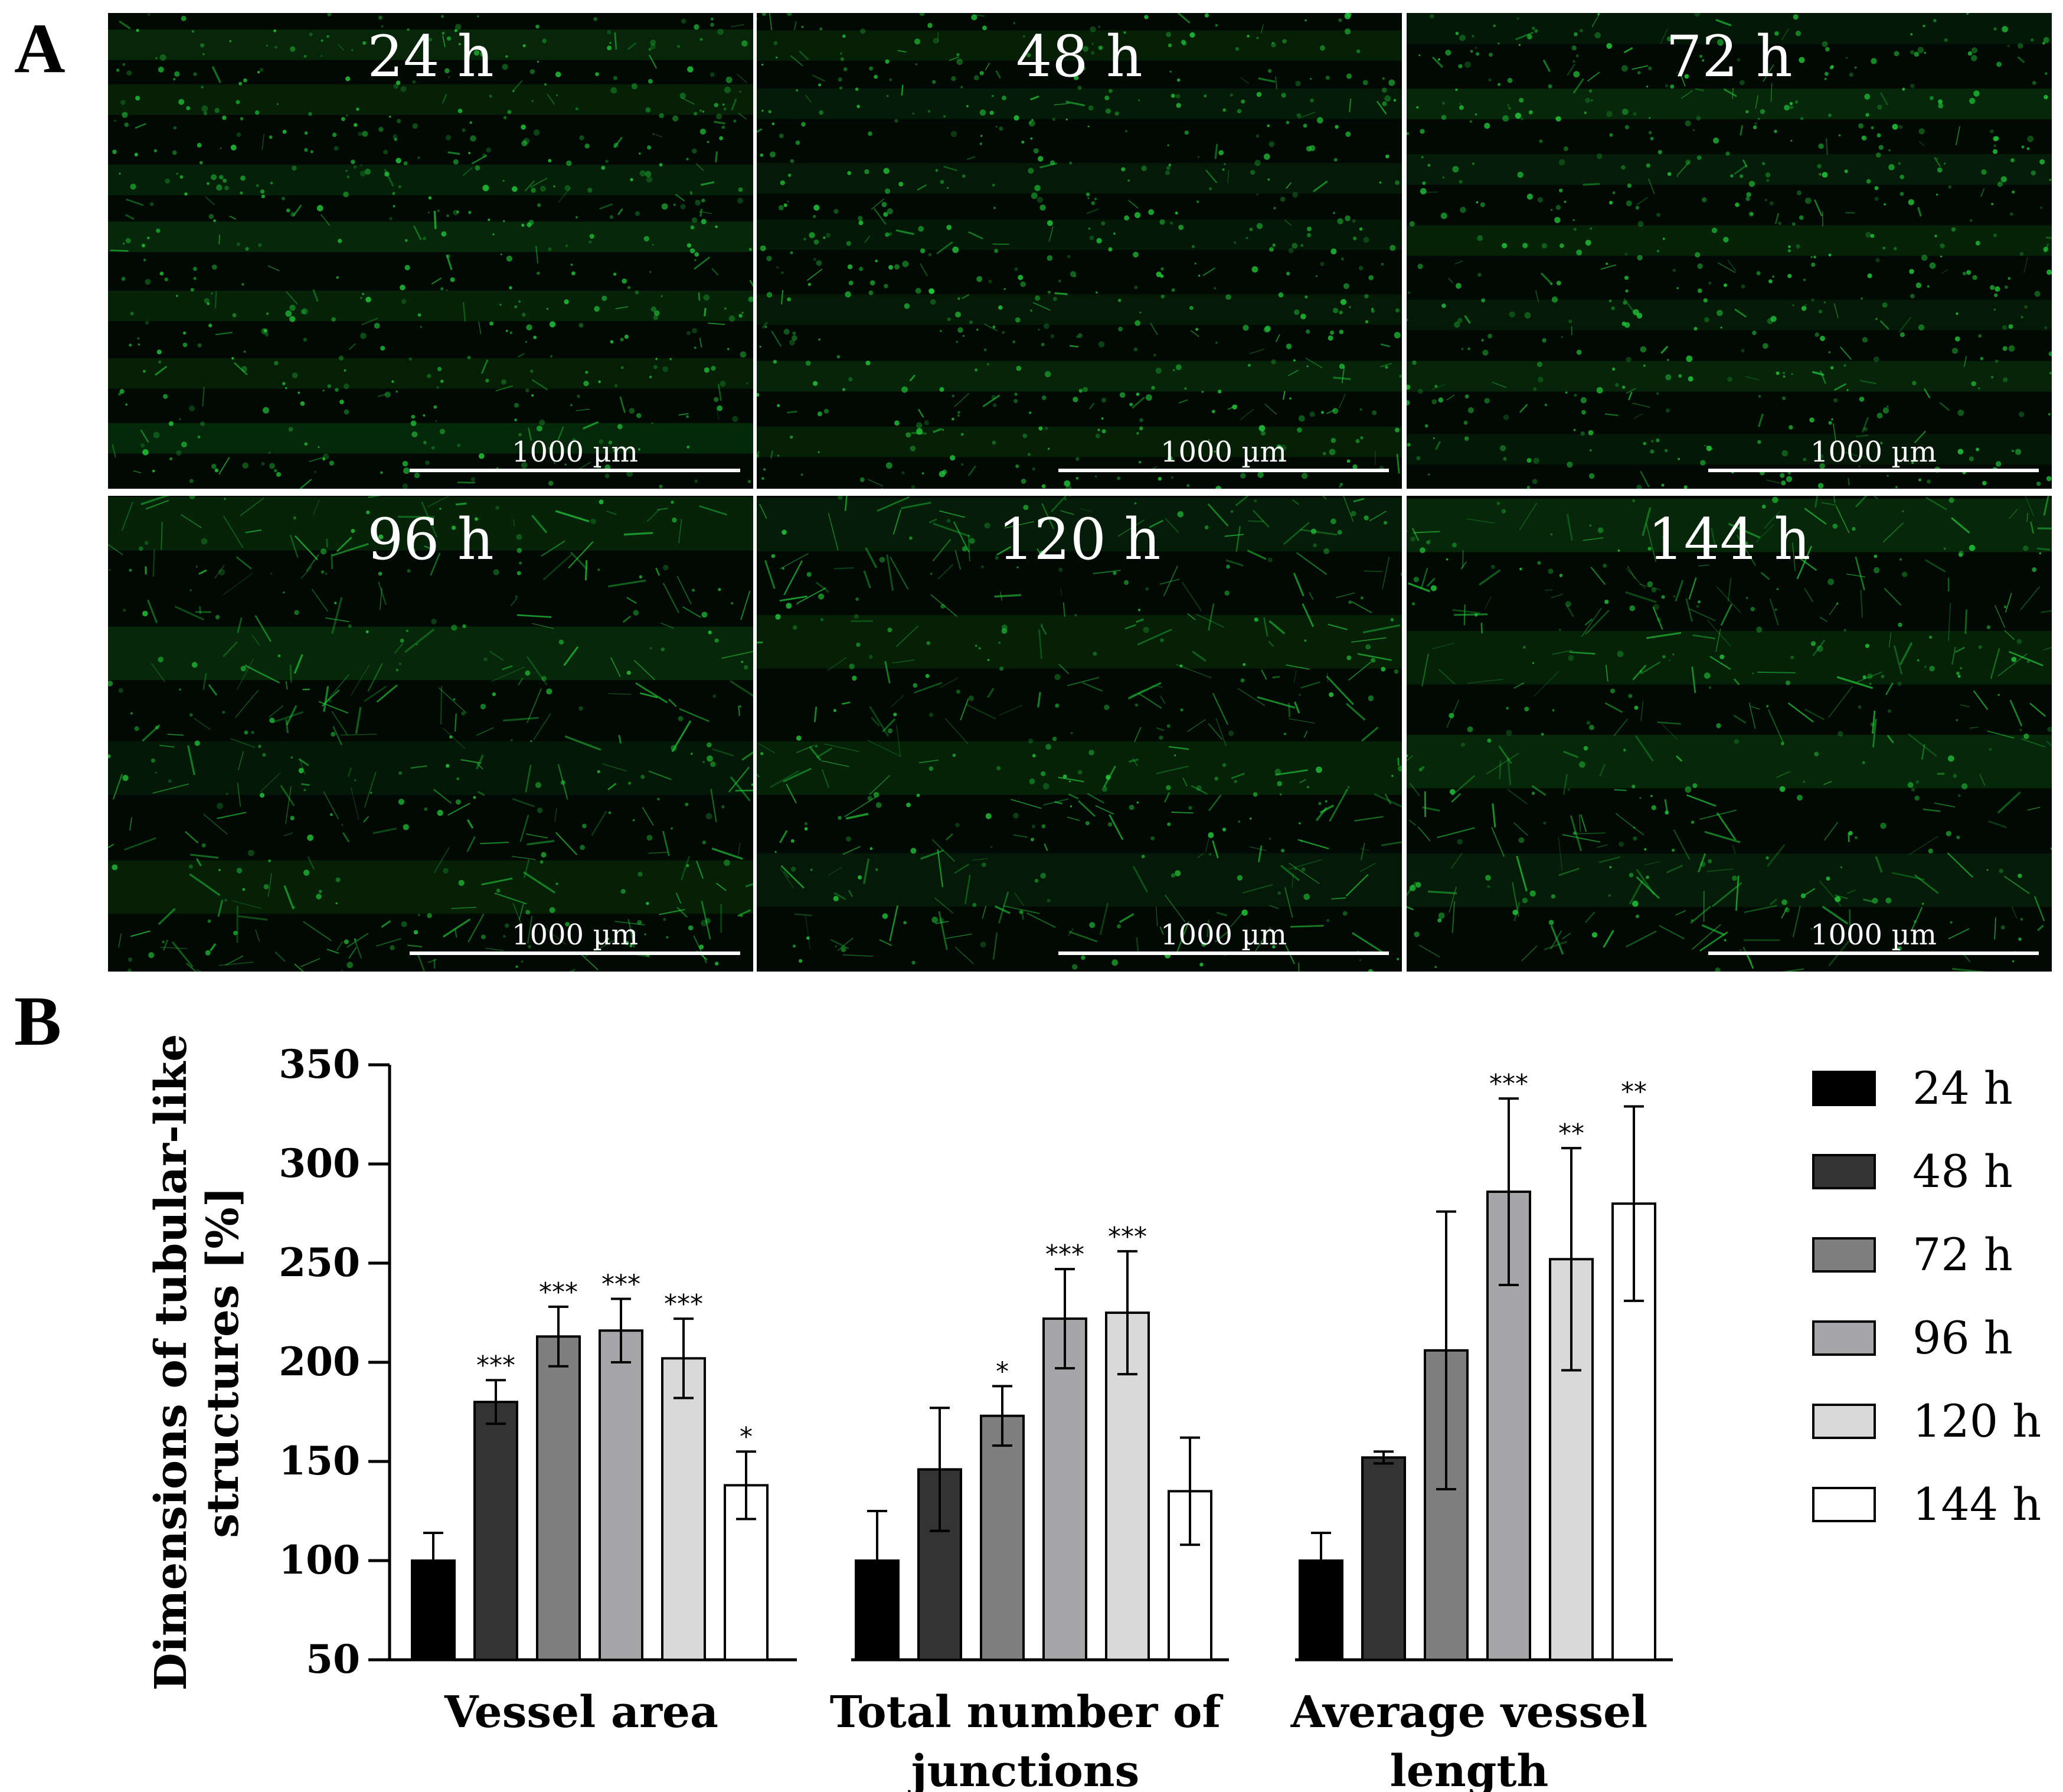  I want to click on micrograph-time-label: 72 h, so click(1729, 57).